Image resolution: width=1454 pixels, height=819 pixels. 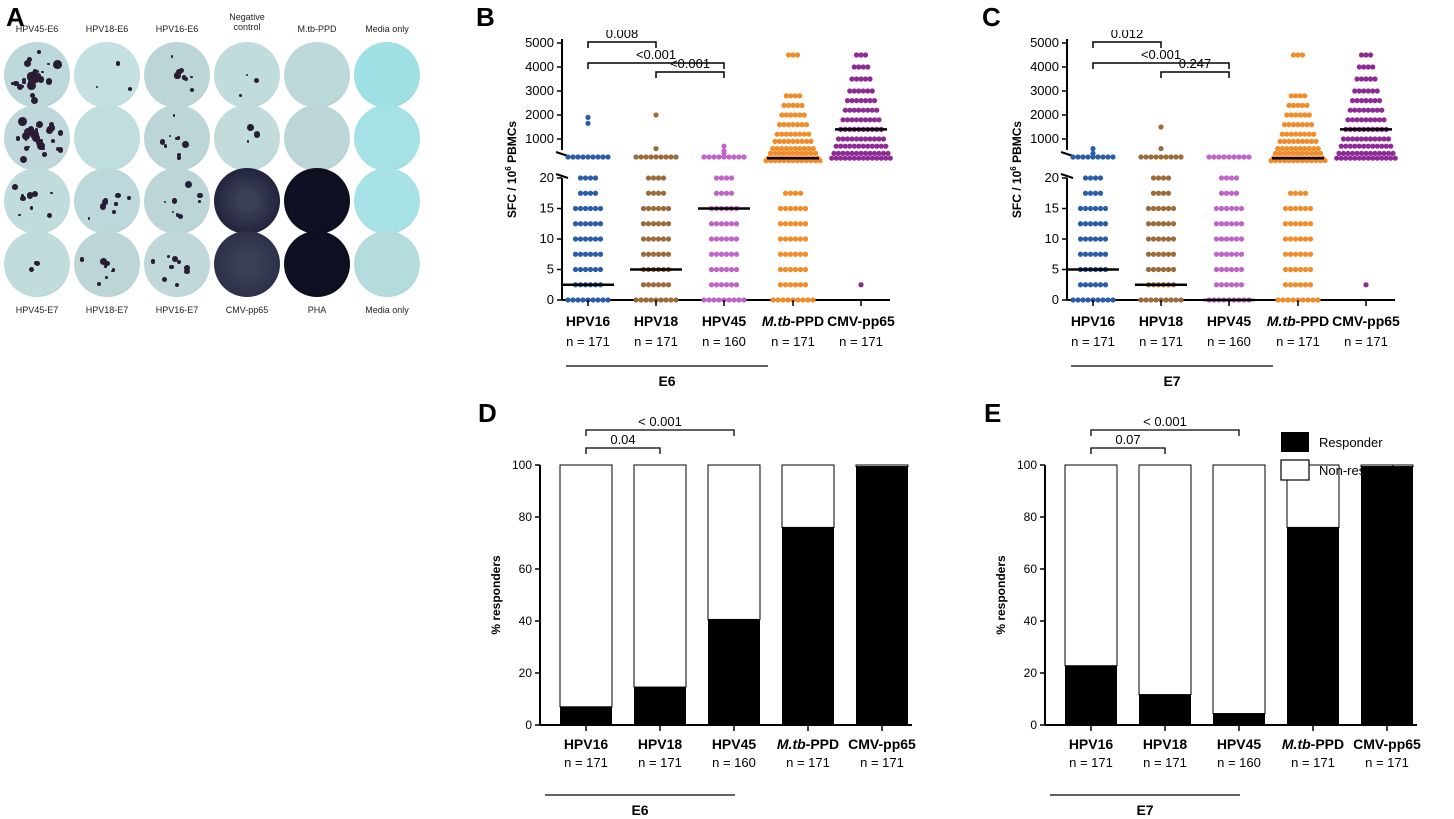 I want to click on well-label-bottom: HPV18-E7, so click(x=107, y=310).